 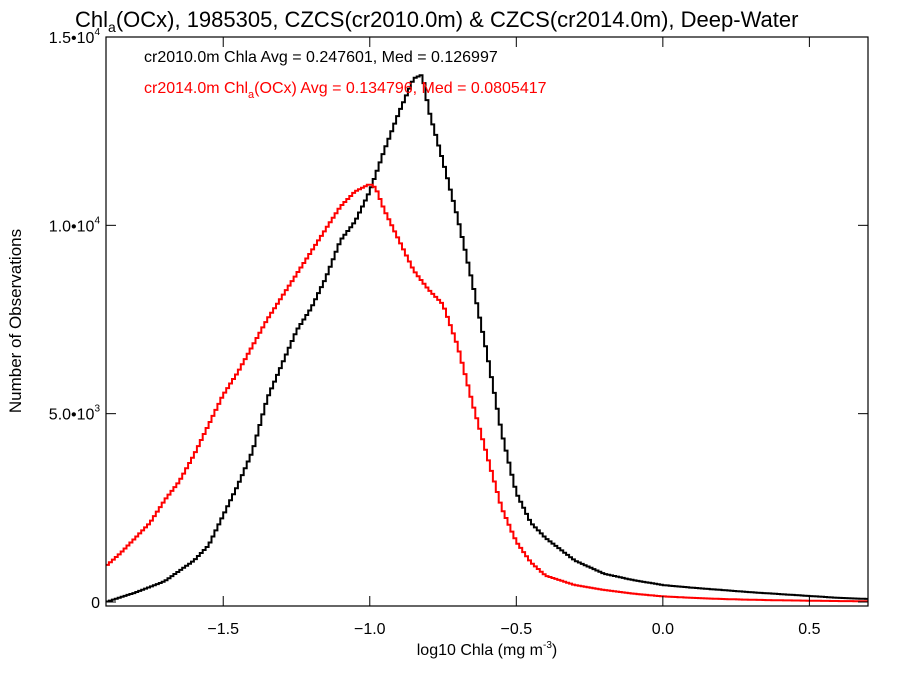 What do you see at coordinates (554, 650) in the screenshot?
I see `x-axis-label-post: )` at bounding box center [554, 650].